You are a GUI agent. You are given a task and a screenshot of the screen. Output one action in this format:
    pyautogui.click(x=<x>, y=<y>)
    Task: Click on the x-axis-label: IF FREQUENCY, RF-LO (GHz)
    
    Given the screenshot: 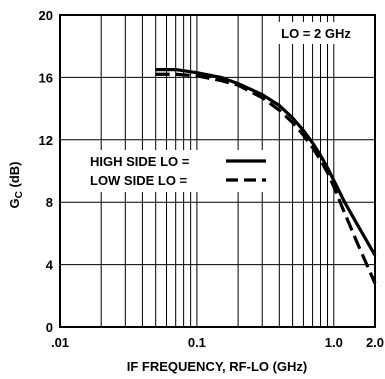 What is the action you would take?
    pyautogui.click(x=217, y=366)
    